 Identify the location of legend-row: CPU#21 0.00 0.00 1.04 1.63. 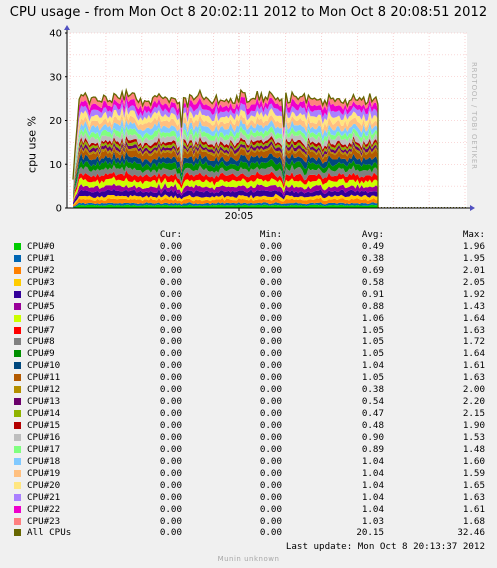
(248, 498).